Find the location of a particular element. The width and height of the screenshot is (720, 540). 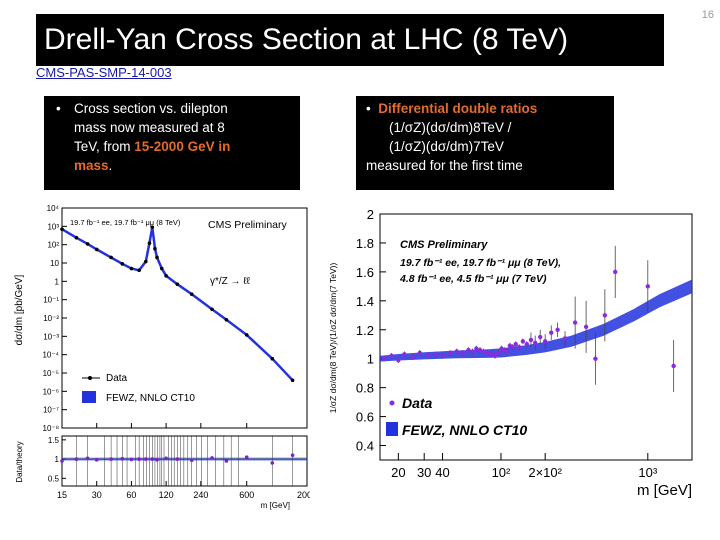

y-tick-label: 10 is located at coordinates (54, 263).